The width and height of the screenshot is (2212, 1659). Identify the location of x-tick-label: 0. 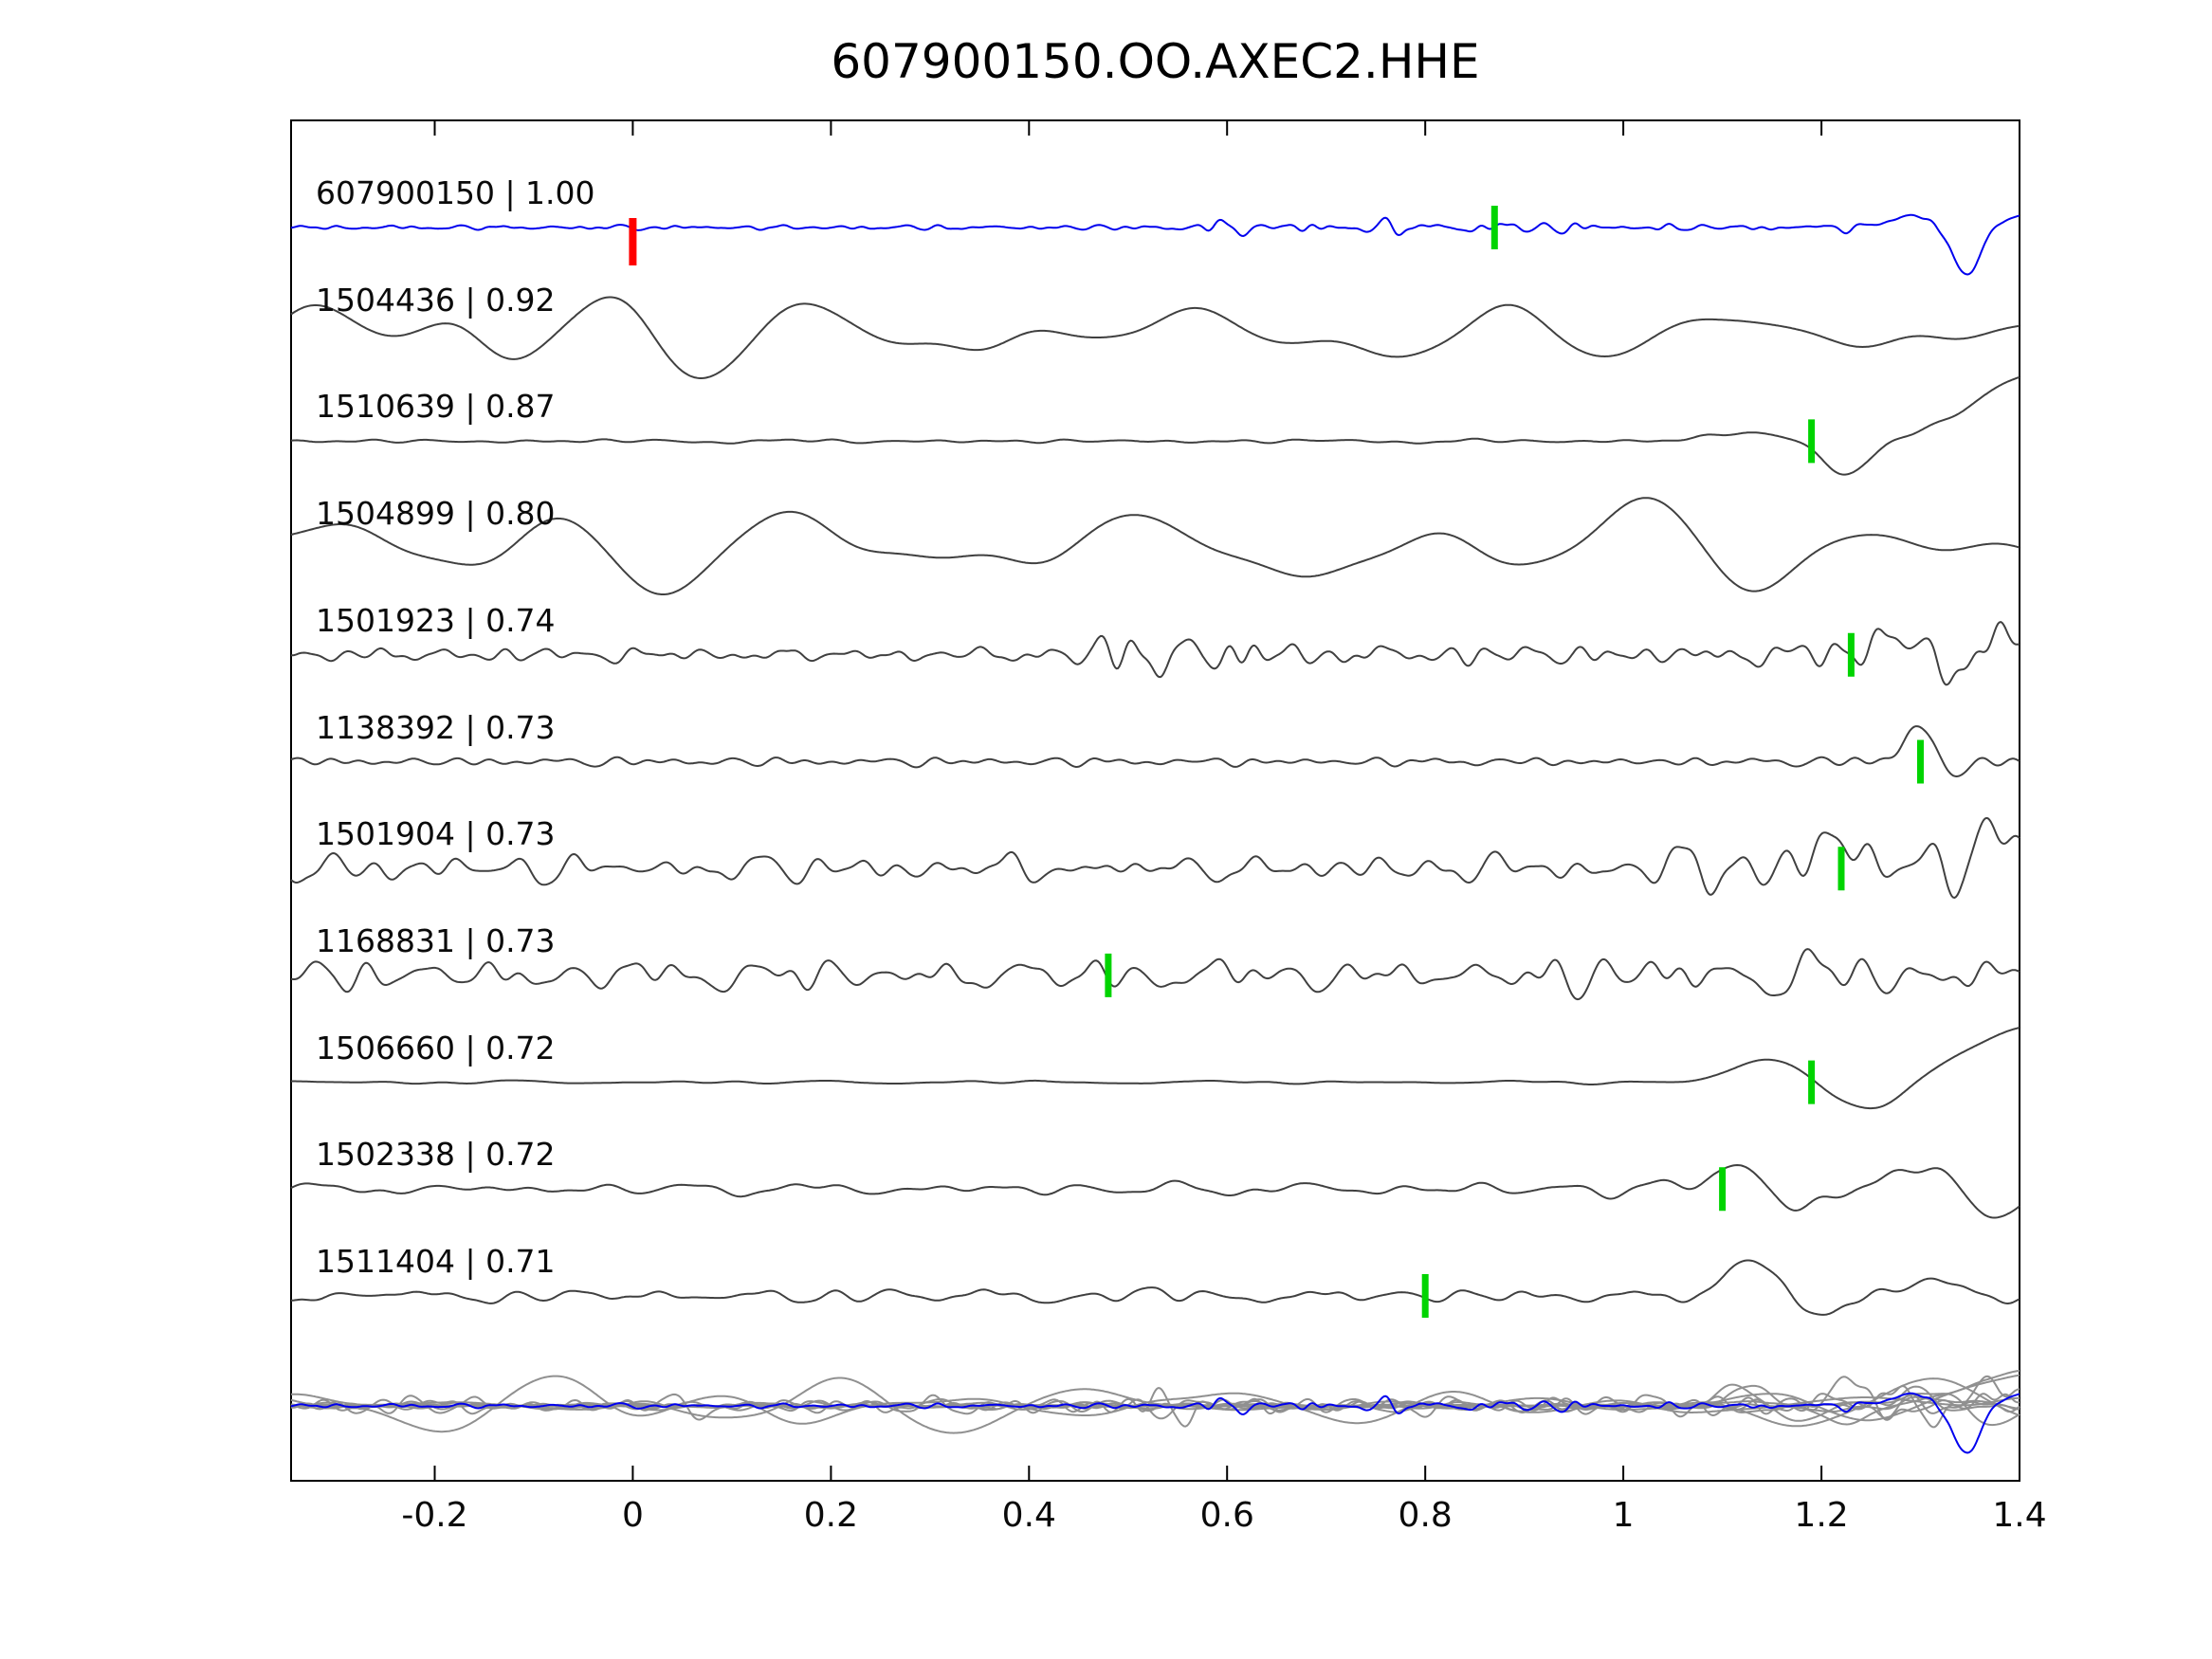
(632, 1515).